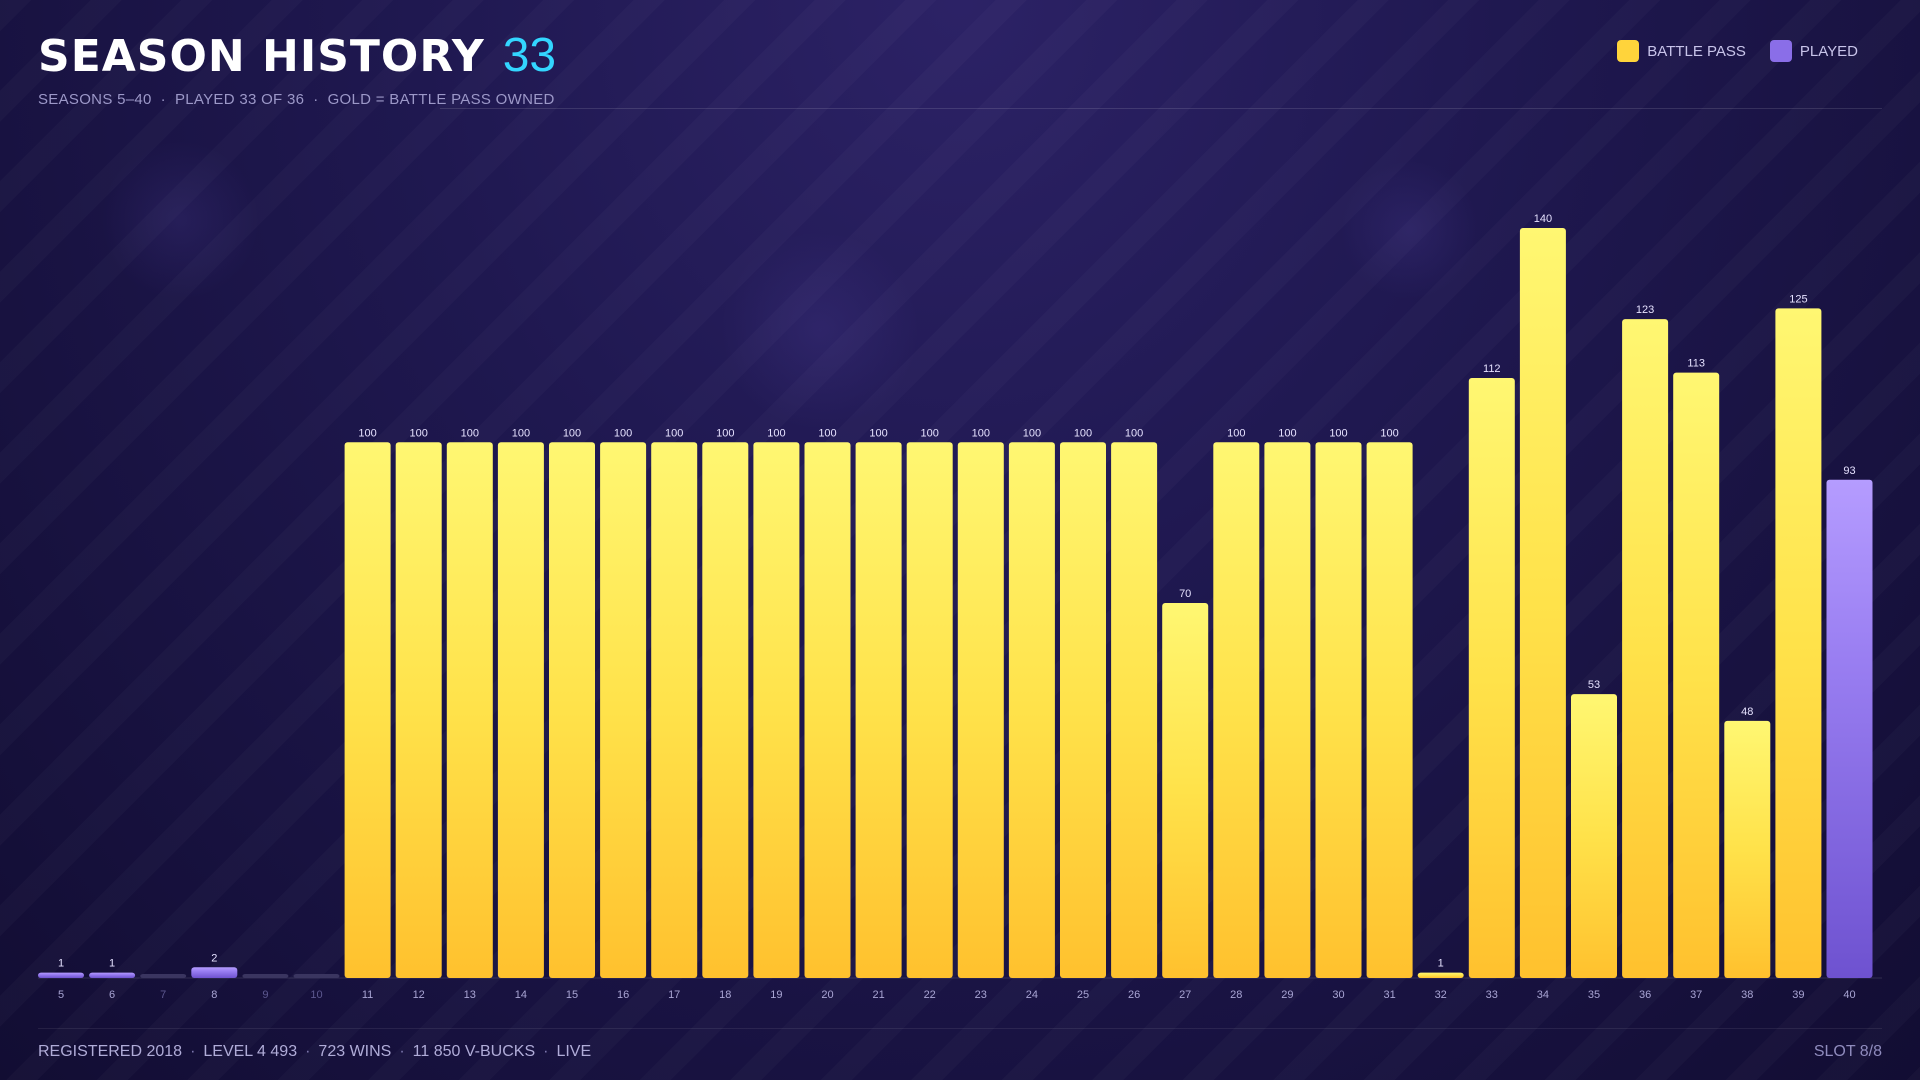  Describe the element at coordinates (1747, 712) in the screenshot. I see `bar-value-label-38: 48` at that location.